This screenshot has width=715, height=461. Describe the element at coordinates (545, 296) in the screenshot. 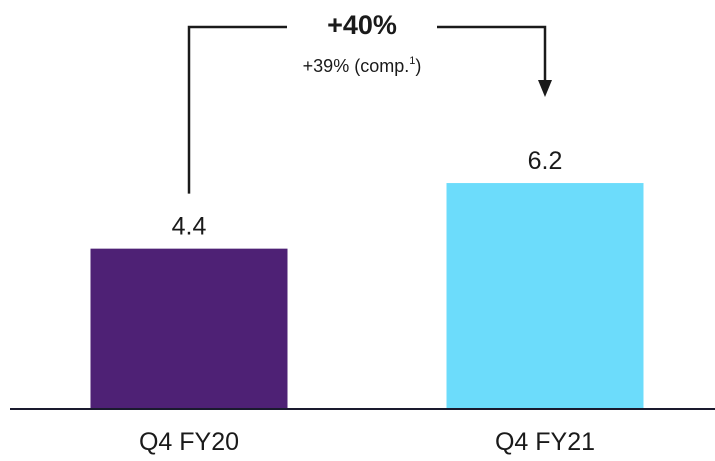

I see `bar-q4-fy21` at that location.